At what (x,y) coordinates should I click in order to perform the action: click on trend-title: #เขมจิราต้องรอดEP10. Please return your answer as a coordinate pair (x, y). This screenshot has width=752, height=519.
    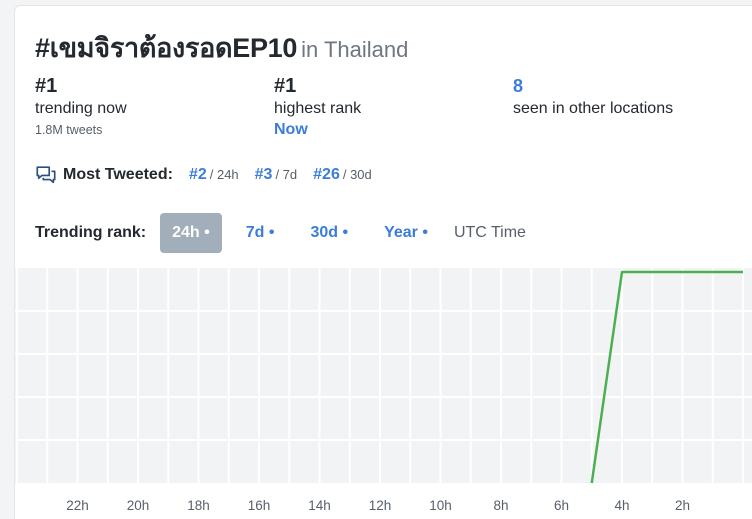
    Looking at the image, I should click on (166, 48).